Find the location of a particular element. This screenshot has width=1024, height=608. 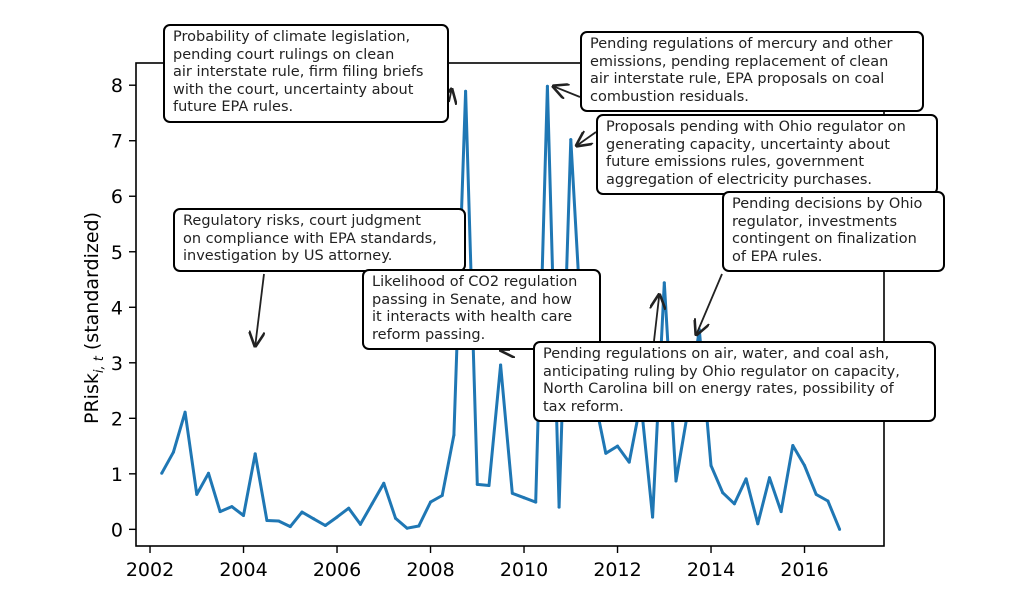

x-tick-label: 2002 is located at coordinates (150, 570).